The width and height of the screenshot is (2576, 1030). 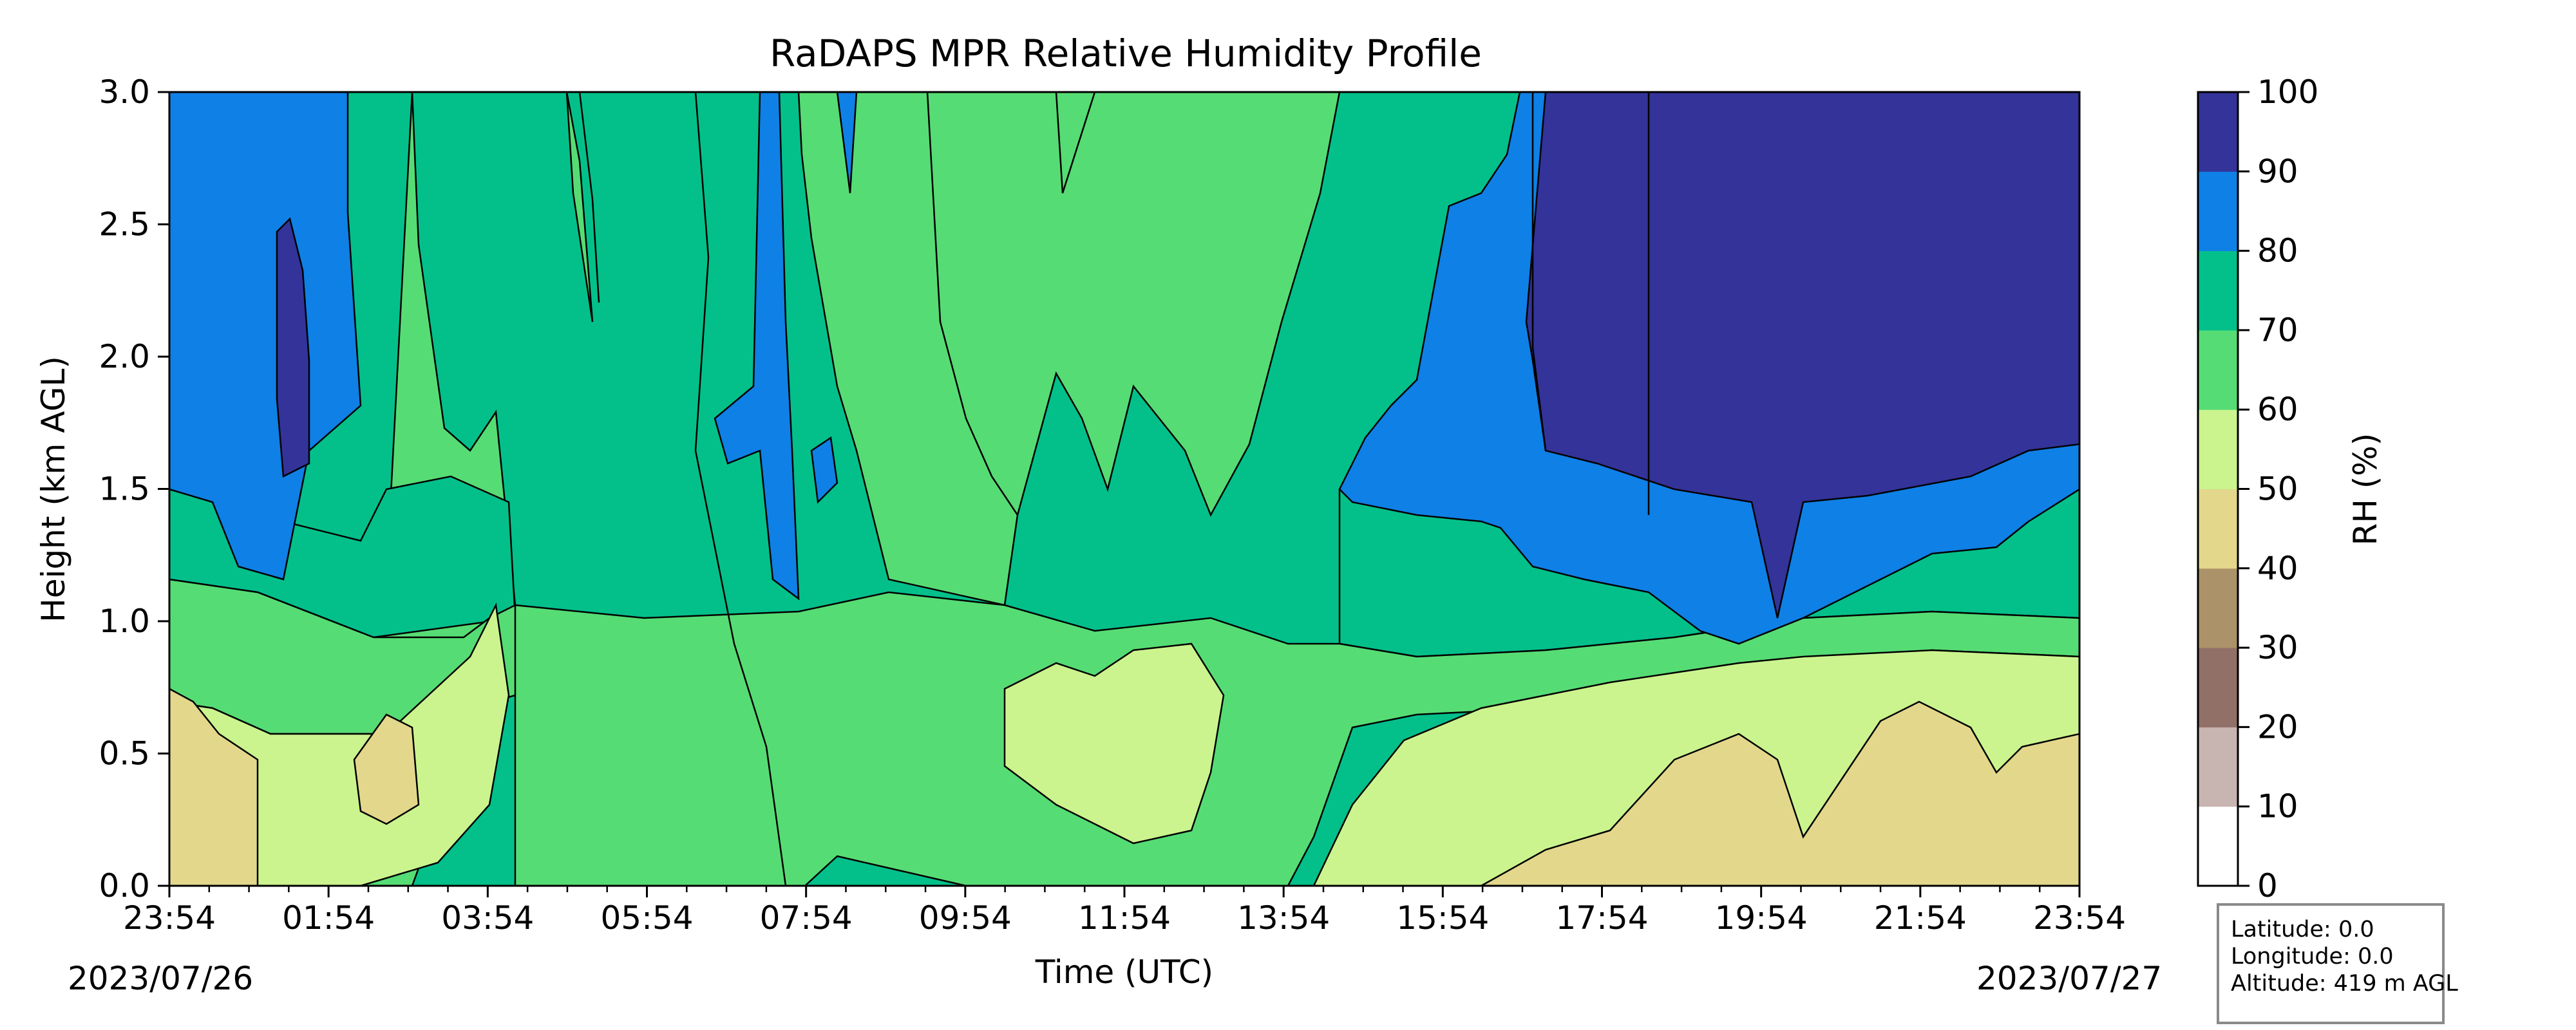 What do you see at coordinates (2312, 957) in the screenshot?
I see `longitude-text: Longitude: 0.0` at bounding box center [2312, 957].